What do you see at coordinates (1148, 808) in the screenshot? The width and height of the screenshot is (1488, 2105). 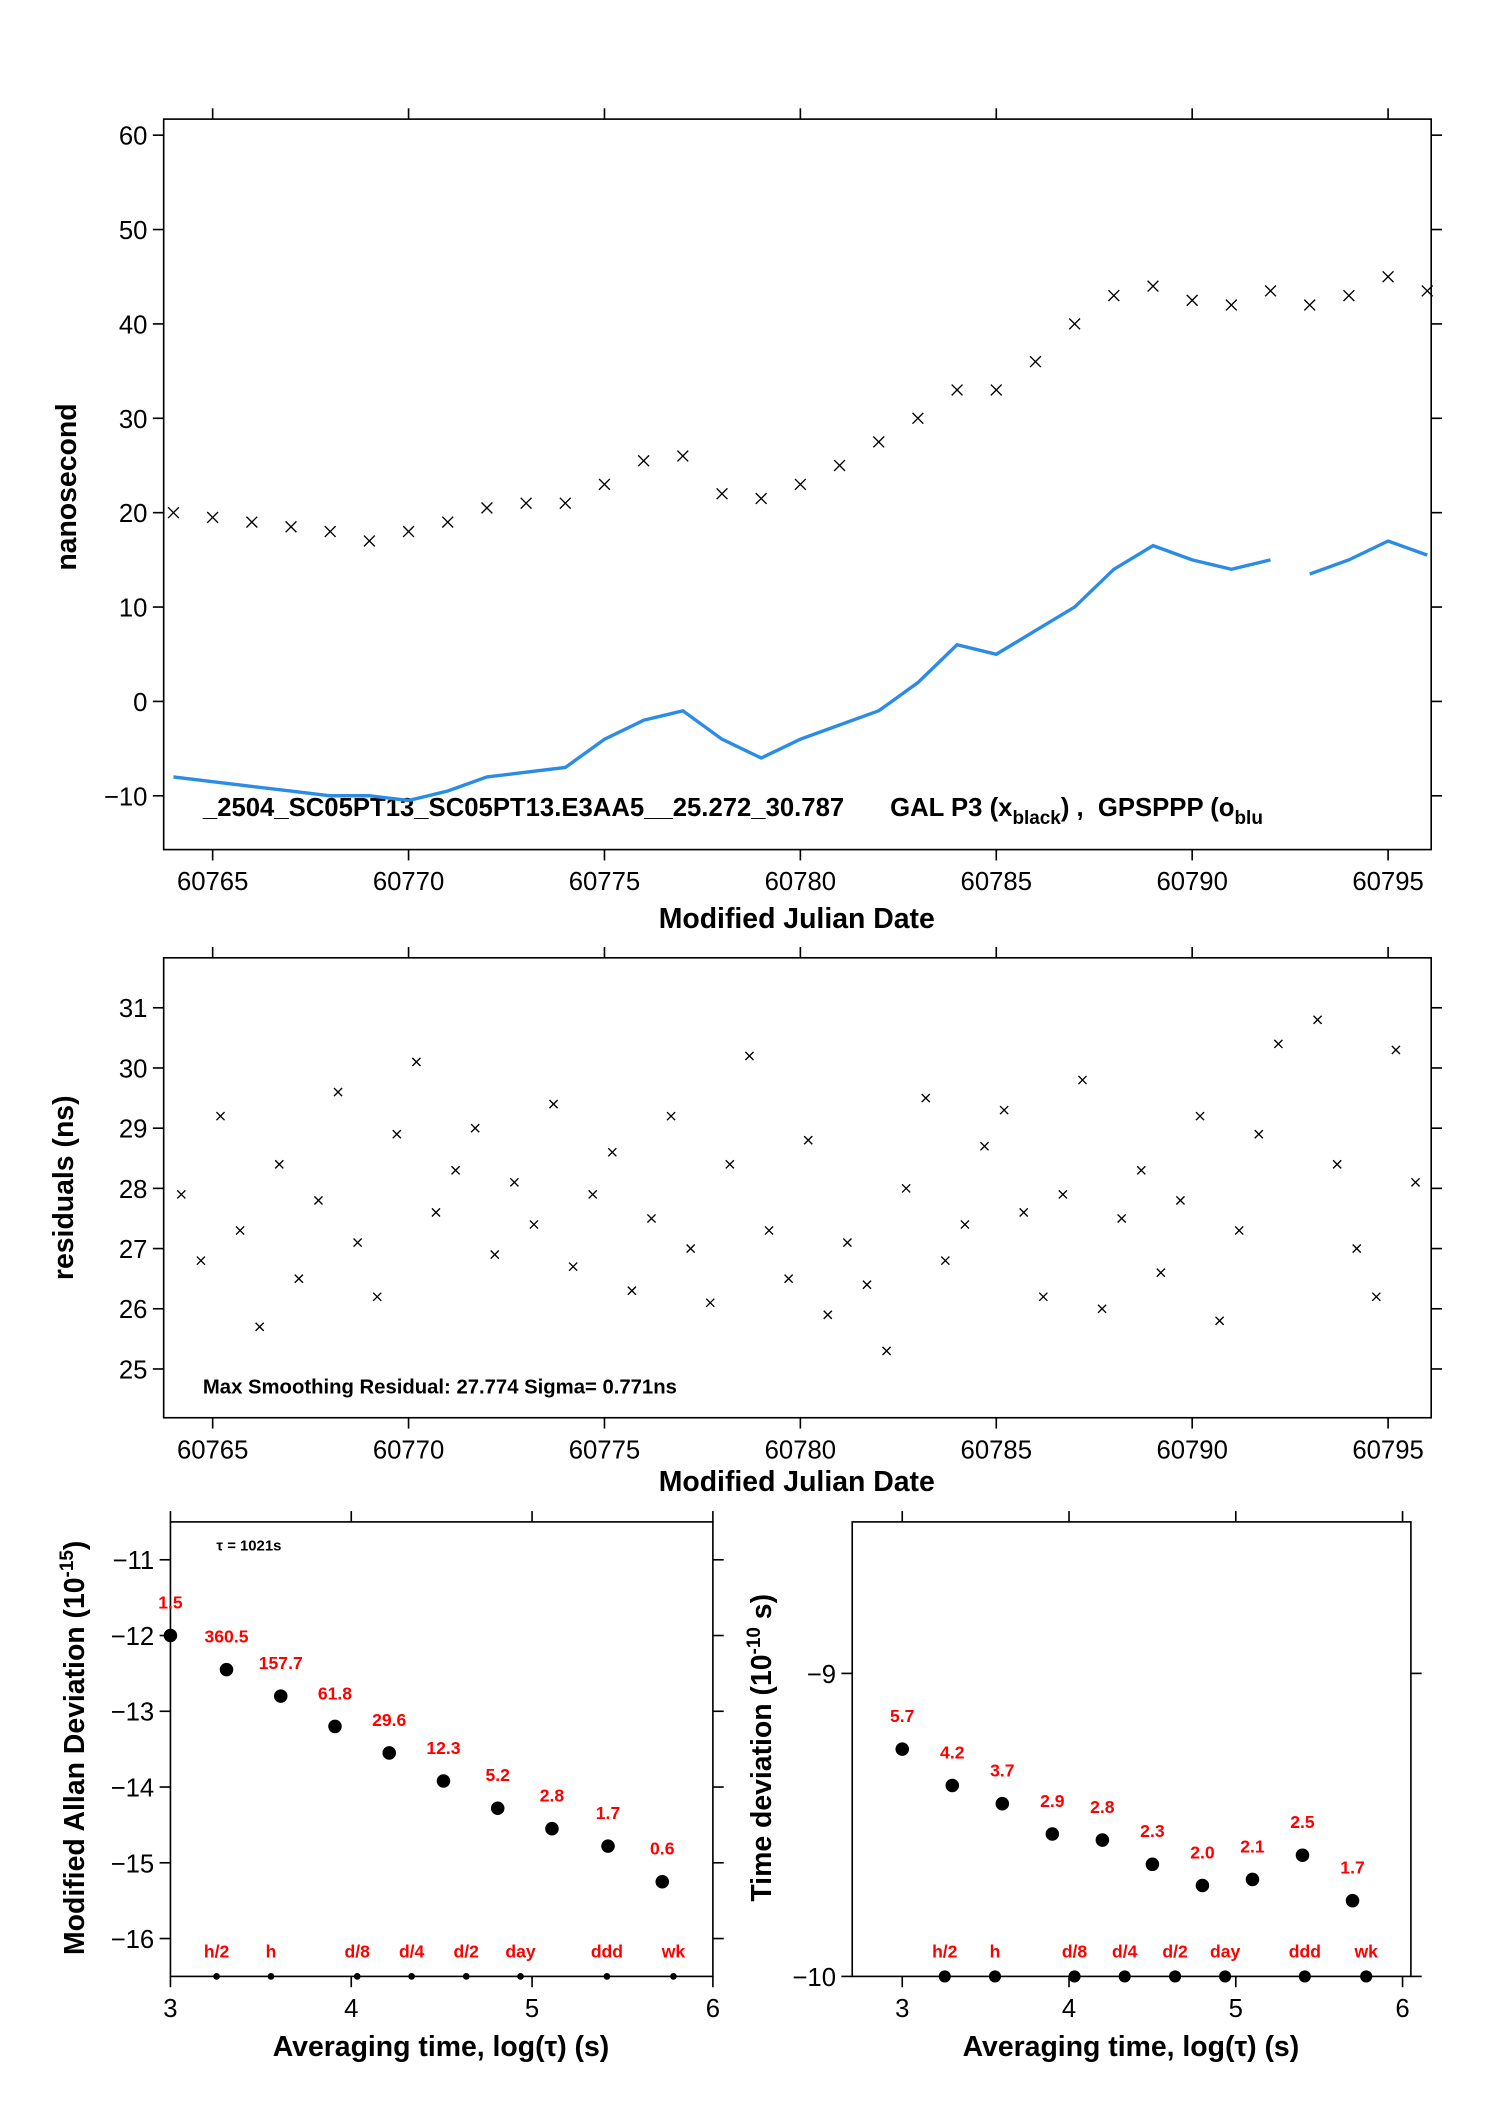 I see `annotation-part: ) , GPSPPP (o` at bounding box center [1148, 808].